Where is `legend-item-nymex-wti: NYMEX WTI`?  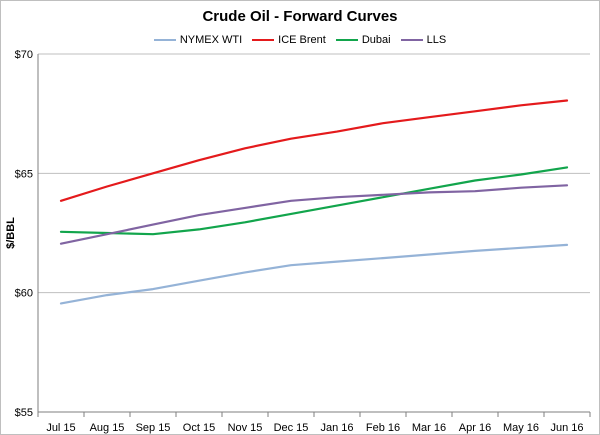
legend-item-nymex-wti: NYMEX WTI is located at coordinates (198, 40).